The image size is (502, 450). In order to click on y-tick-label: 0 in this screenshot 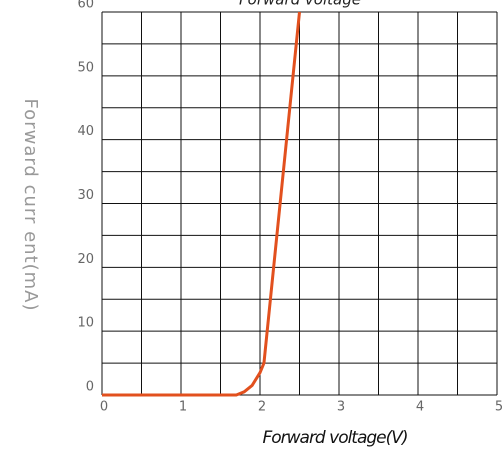, I will do `click(90, 387)`.